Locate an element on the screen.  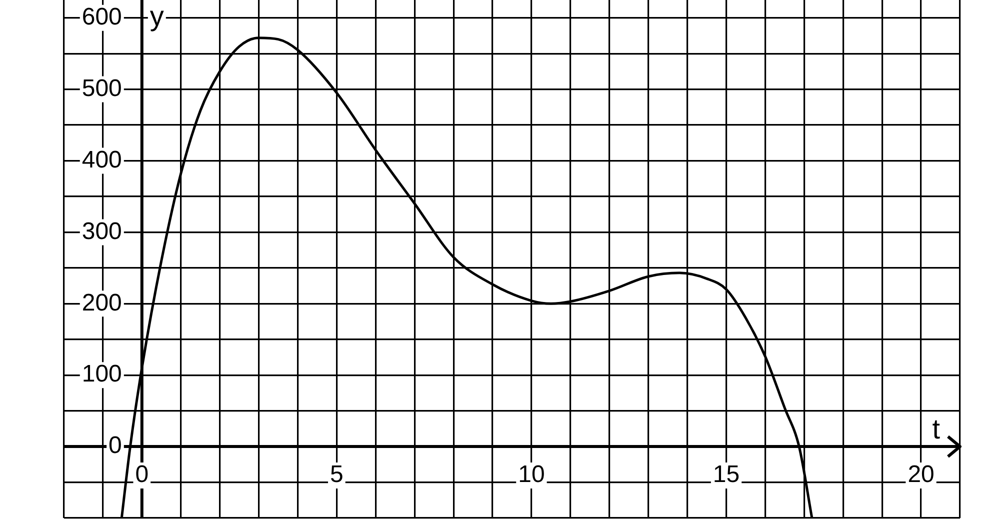
x-axis-title: t is located at coordinates (936, 428).